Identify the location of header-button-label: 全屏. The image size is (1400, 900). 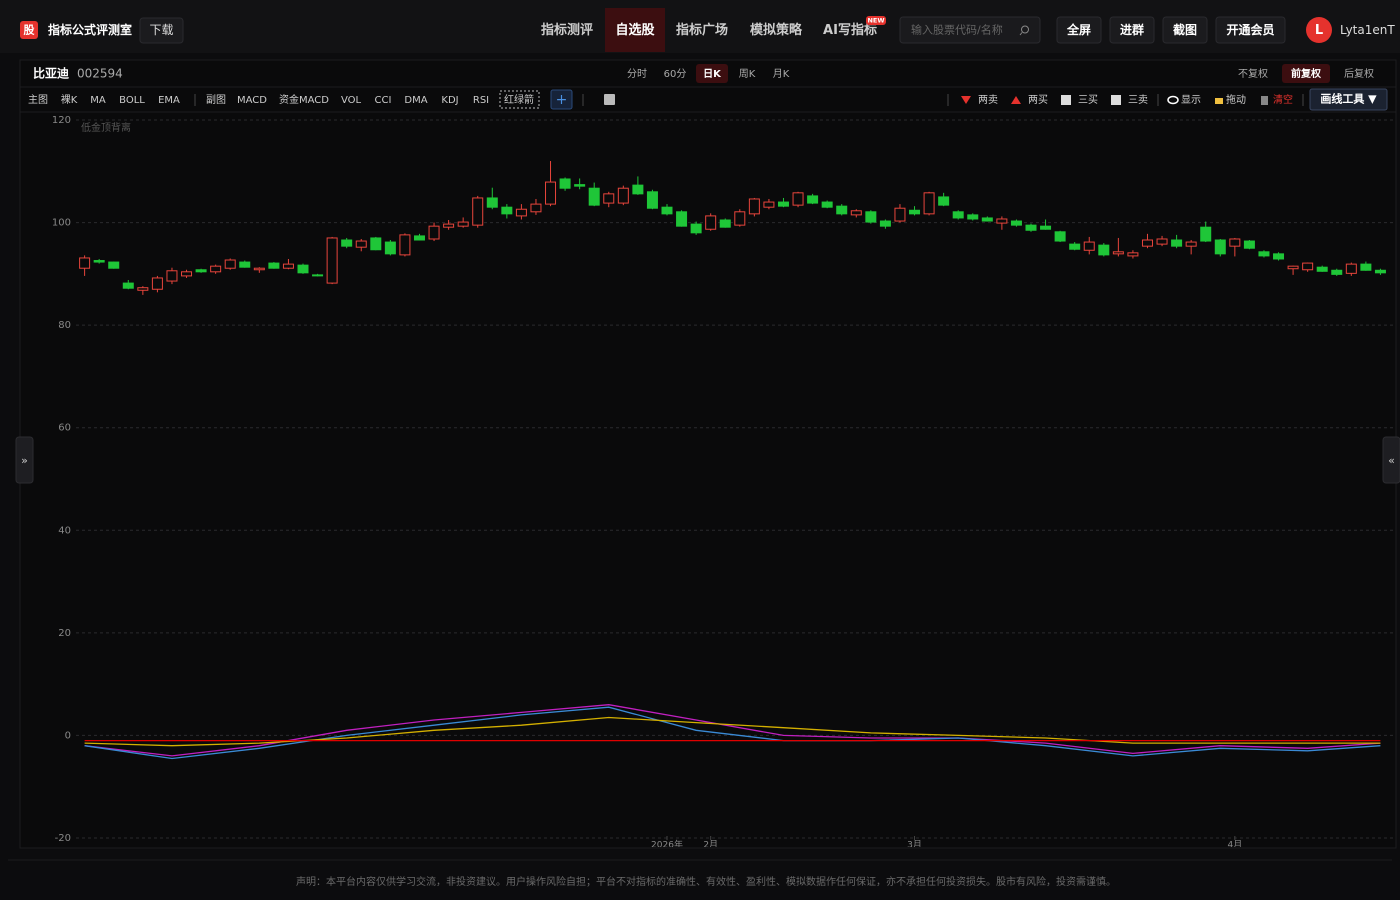
(1078, 29).